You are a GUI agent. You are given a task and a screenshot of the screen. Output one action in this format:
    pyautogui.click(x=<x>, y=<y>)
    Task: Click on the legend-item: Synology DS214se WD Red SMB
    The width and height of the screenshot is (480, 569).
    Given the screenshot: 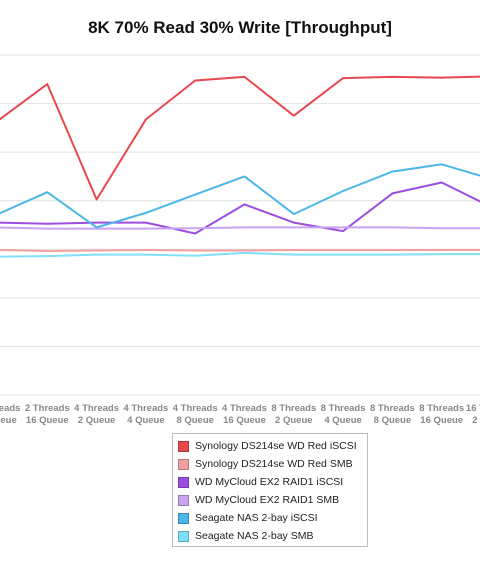 What is the action you would take?
    pyautogui.click(x=270, y=464)
    